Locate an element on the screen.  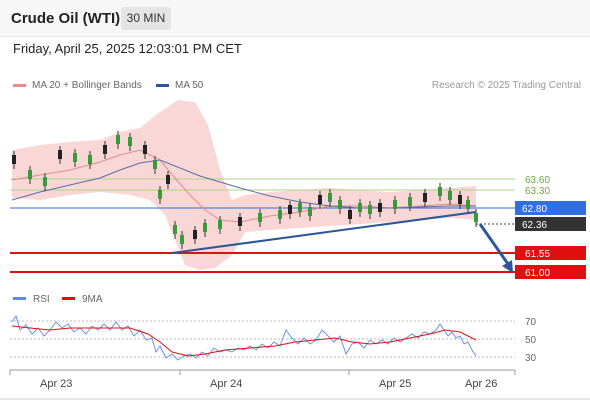
rsi-legend-label: RSI is located at coordinates (41, 299).